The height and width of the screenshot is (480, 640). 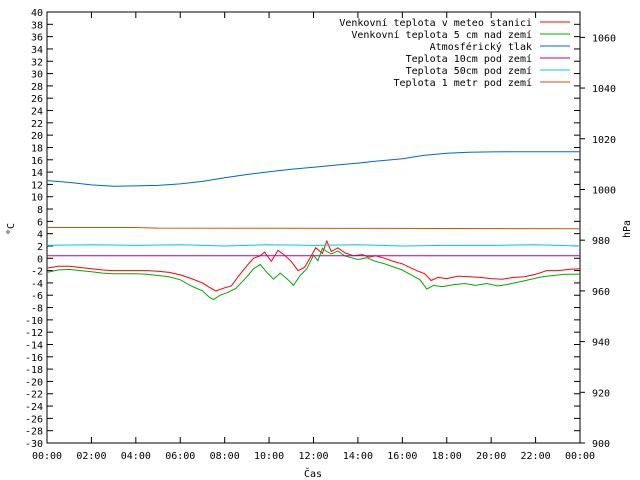 What do you see at coordinates (358, 456) in the screenshot?
I see `x-tick-label: 14:00` at bounding box center [358, 456].